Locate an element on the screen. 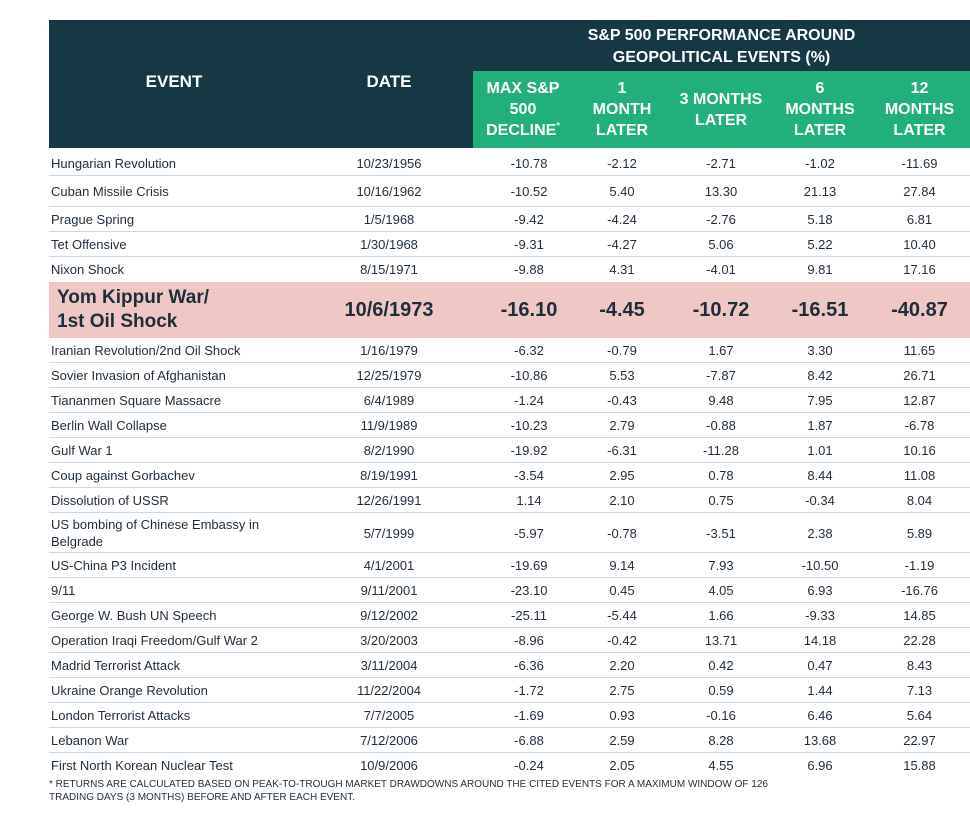 The width and height of the screenshot is (970, 831). max-decline-cell: -5.97 is located at coordinates (529, 533).